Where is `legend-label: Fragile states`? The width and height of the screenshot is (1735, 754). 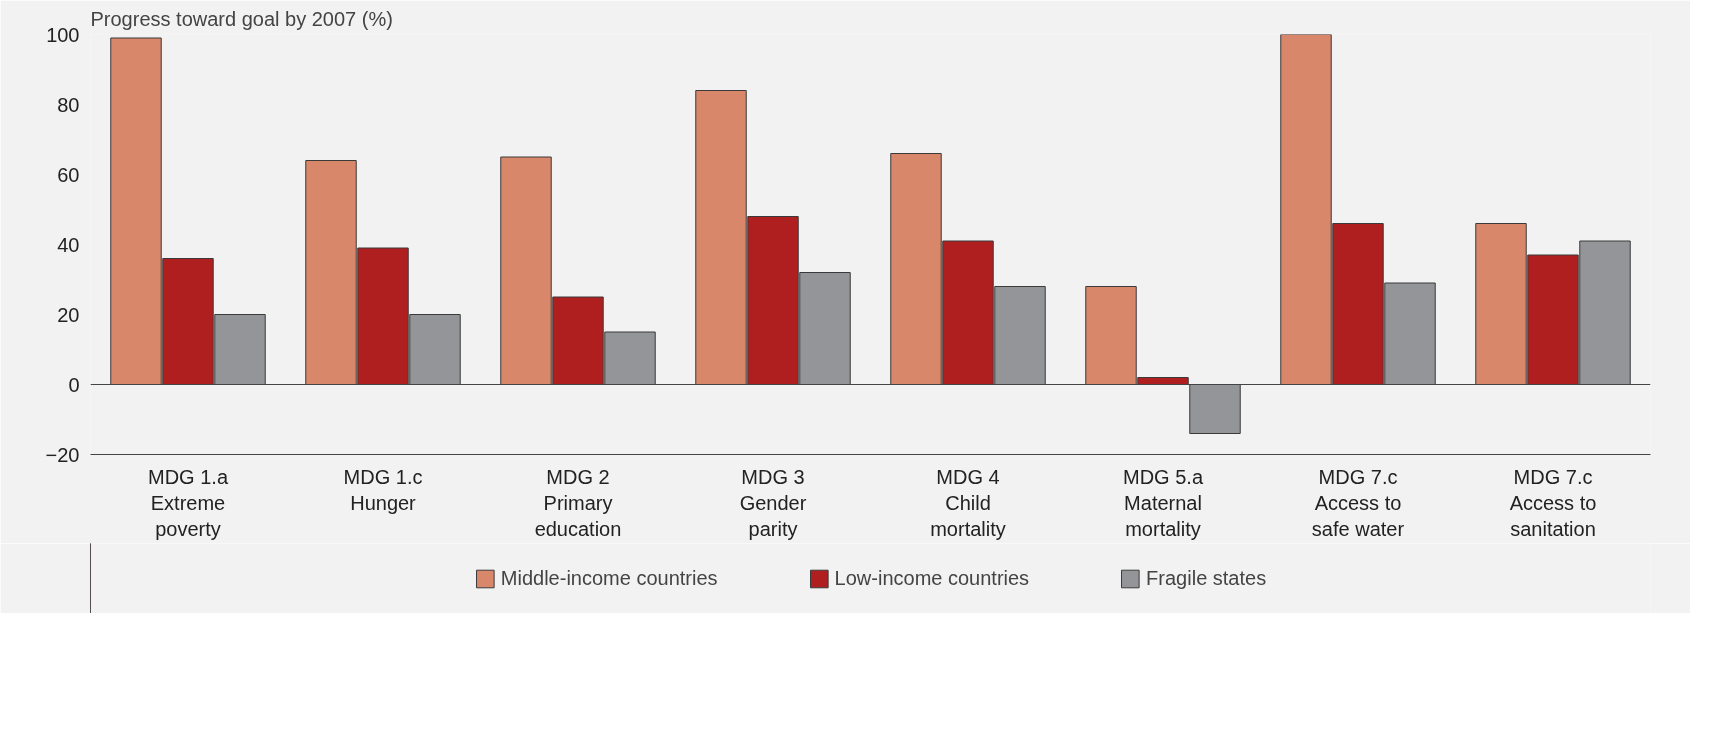 legend-label: Fragile states is located at coordinates (1206, 578).